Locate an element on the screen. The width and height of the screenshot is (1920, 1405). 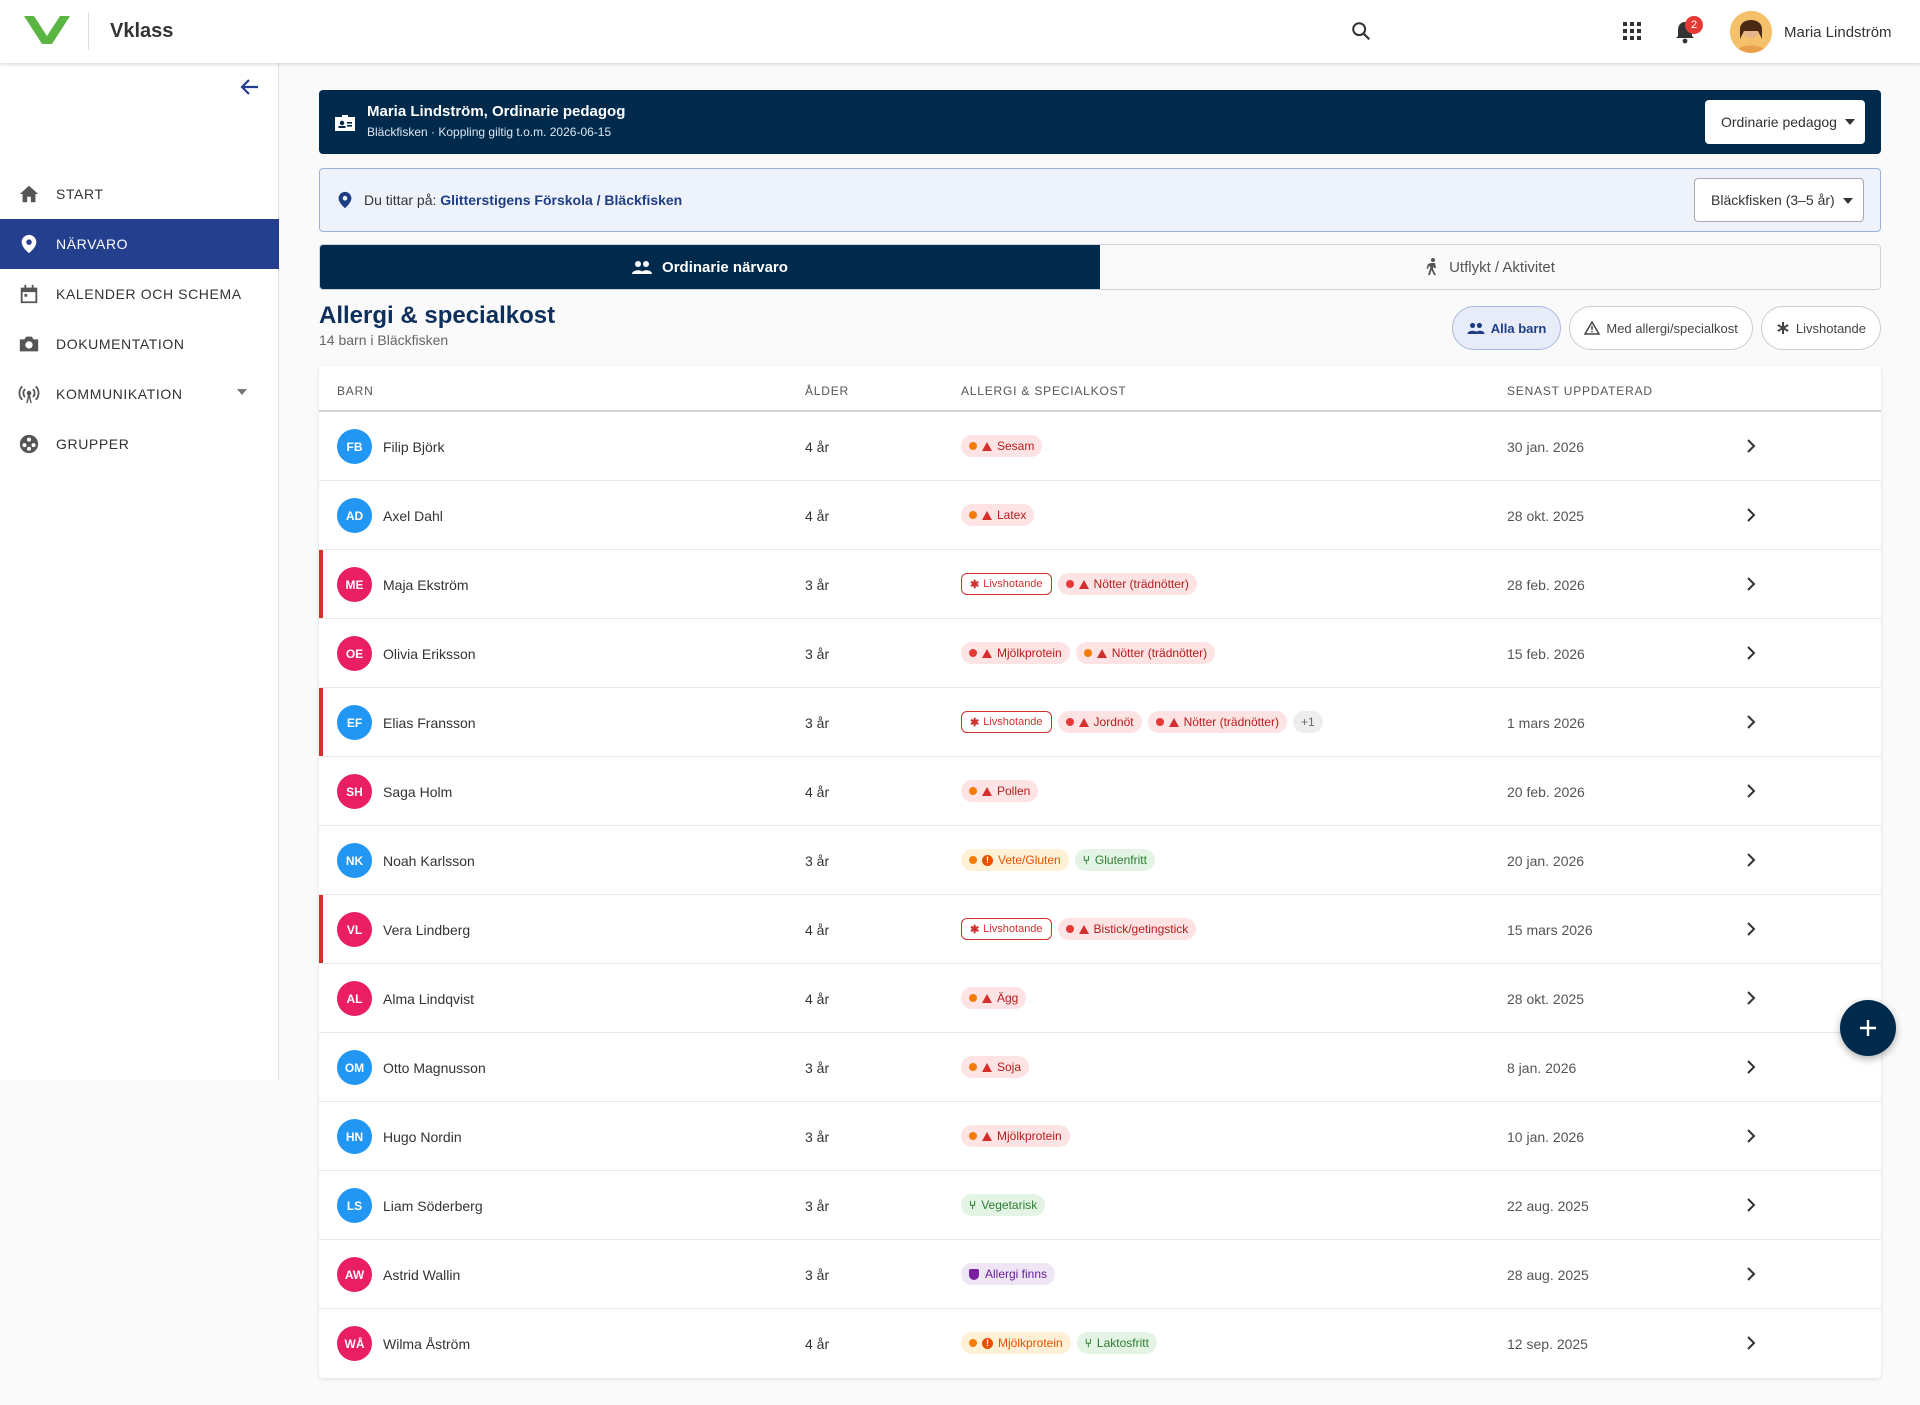
allergy-chip: Sesam is located at coordinates (1002, 446).